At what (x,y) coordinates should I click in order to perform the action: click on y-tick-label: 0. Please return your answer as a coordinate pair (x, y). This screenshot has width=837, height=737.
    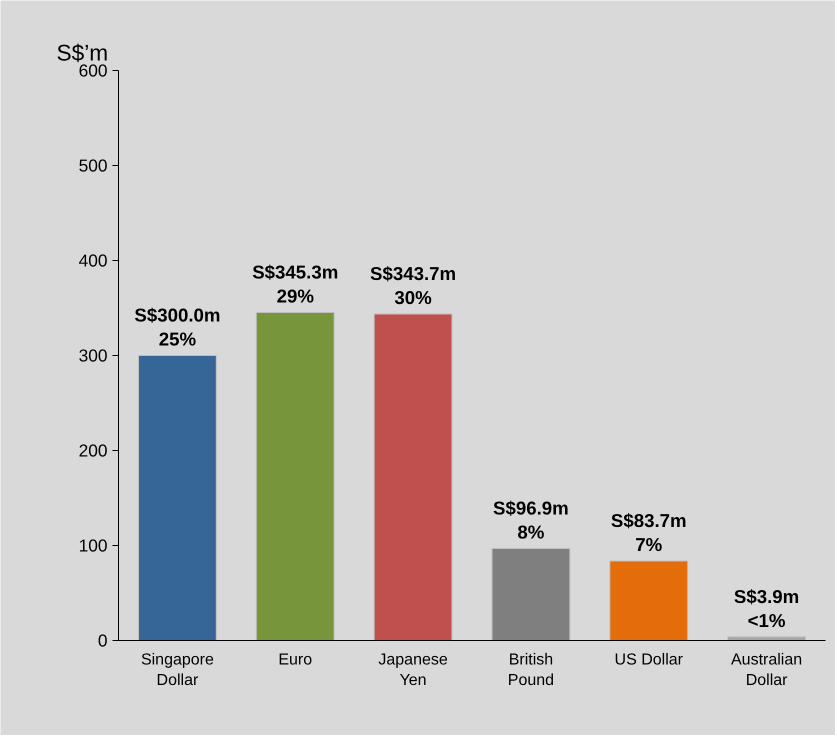
    Looking at the image, I should click on (103, 640).